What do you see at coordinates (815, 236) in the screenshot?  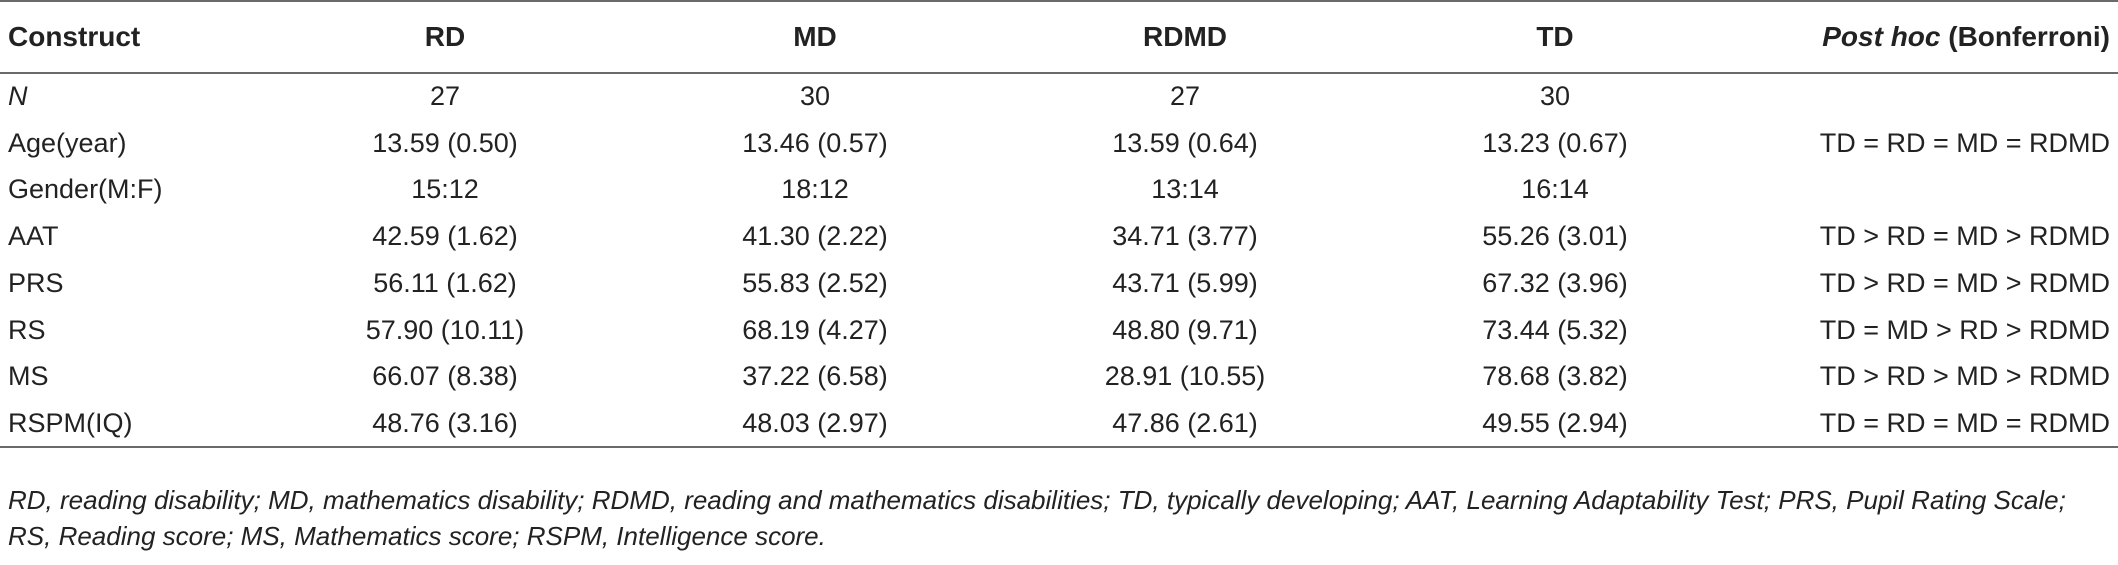 I see `cell-md: 41.30 (2.22)` at bounding box center [815, 236].